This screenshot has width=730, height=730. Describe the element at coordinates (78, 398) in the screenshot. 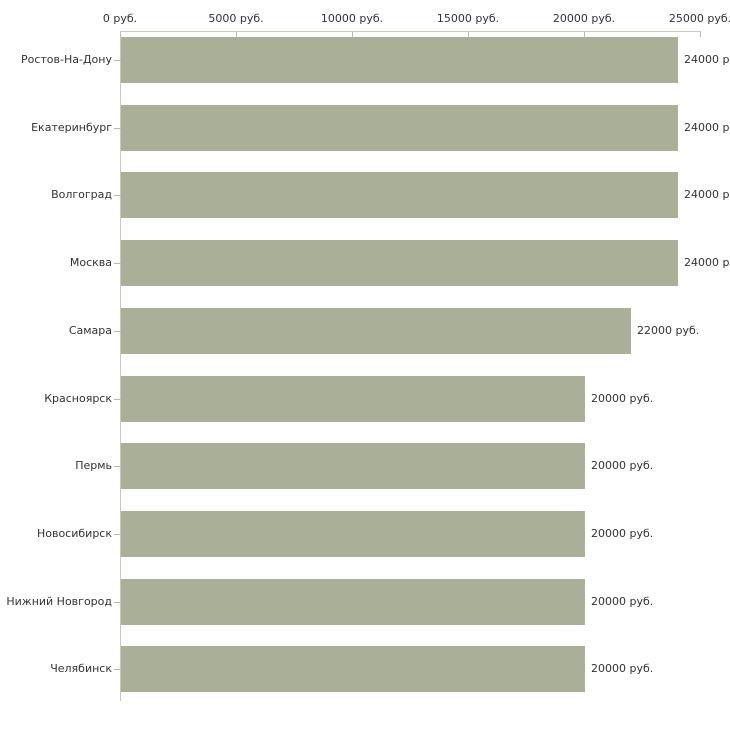

I see `category-label: Красноярск` at that location.